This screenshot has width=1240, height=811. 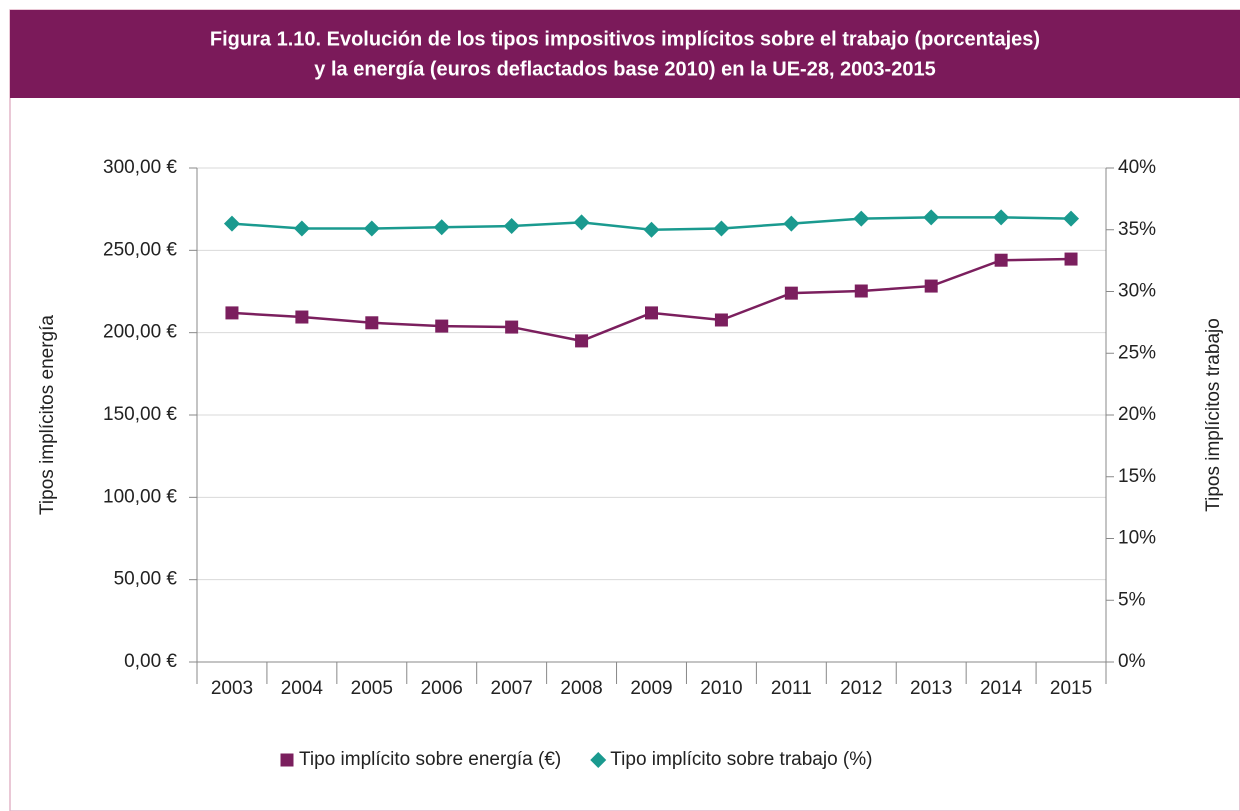 What do you see at coordinates (741, 759) in the screenshot?
I see `legend-label: Tipo implícito sobre trabajo (%)` at bounding box center [741, 759].